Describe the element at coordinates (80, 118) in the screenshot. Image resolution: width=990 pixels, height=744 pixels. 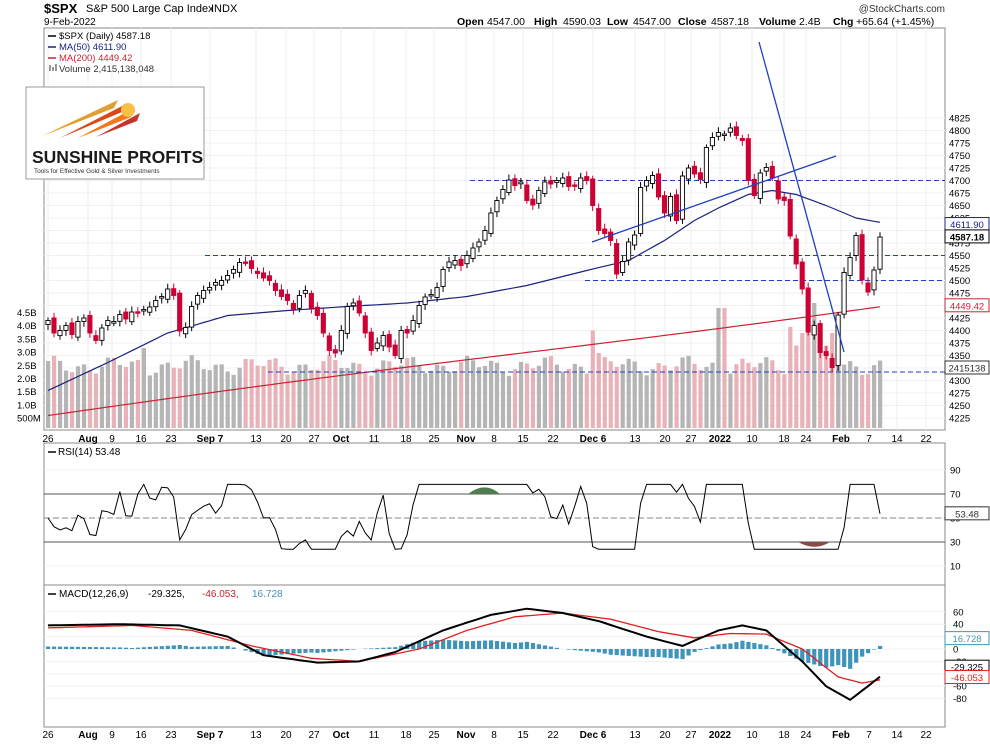
I see `sun-ray-icon` at that location.